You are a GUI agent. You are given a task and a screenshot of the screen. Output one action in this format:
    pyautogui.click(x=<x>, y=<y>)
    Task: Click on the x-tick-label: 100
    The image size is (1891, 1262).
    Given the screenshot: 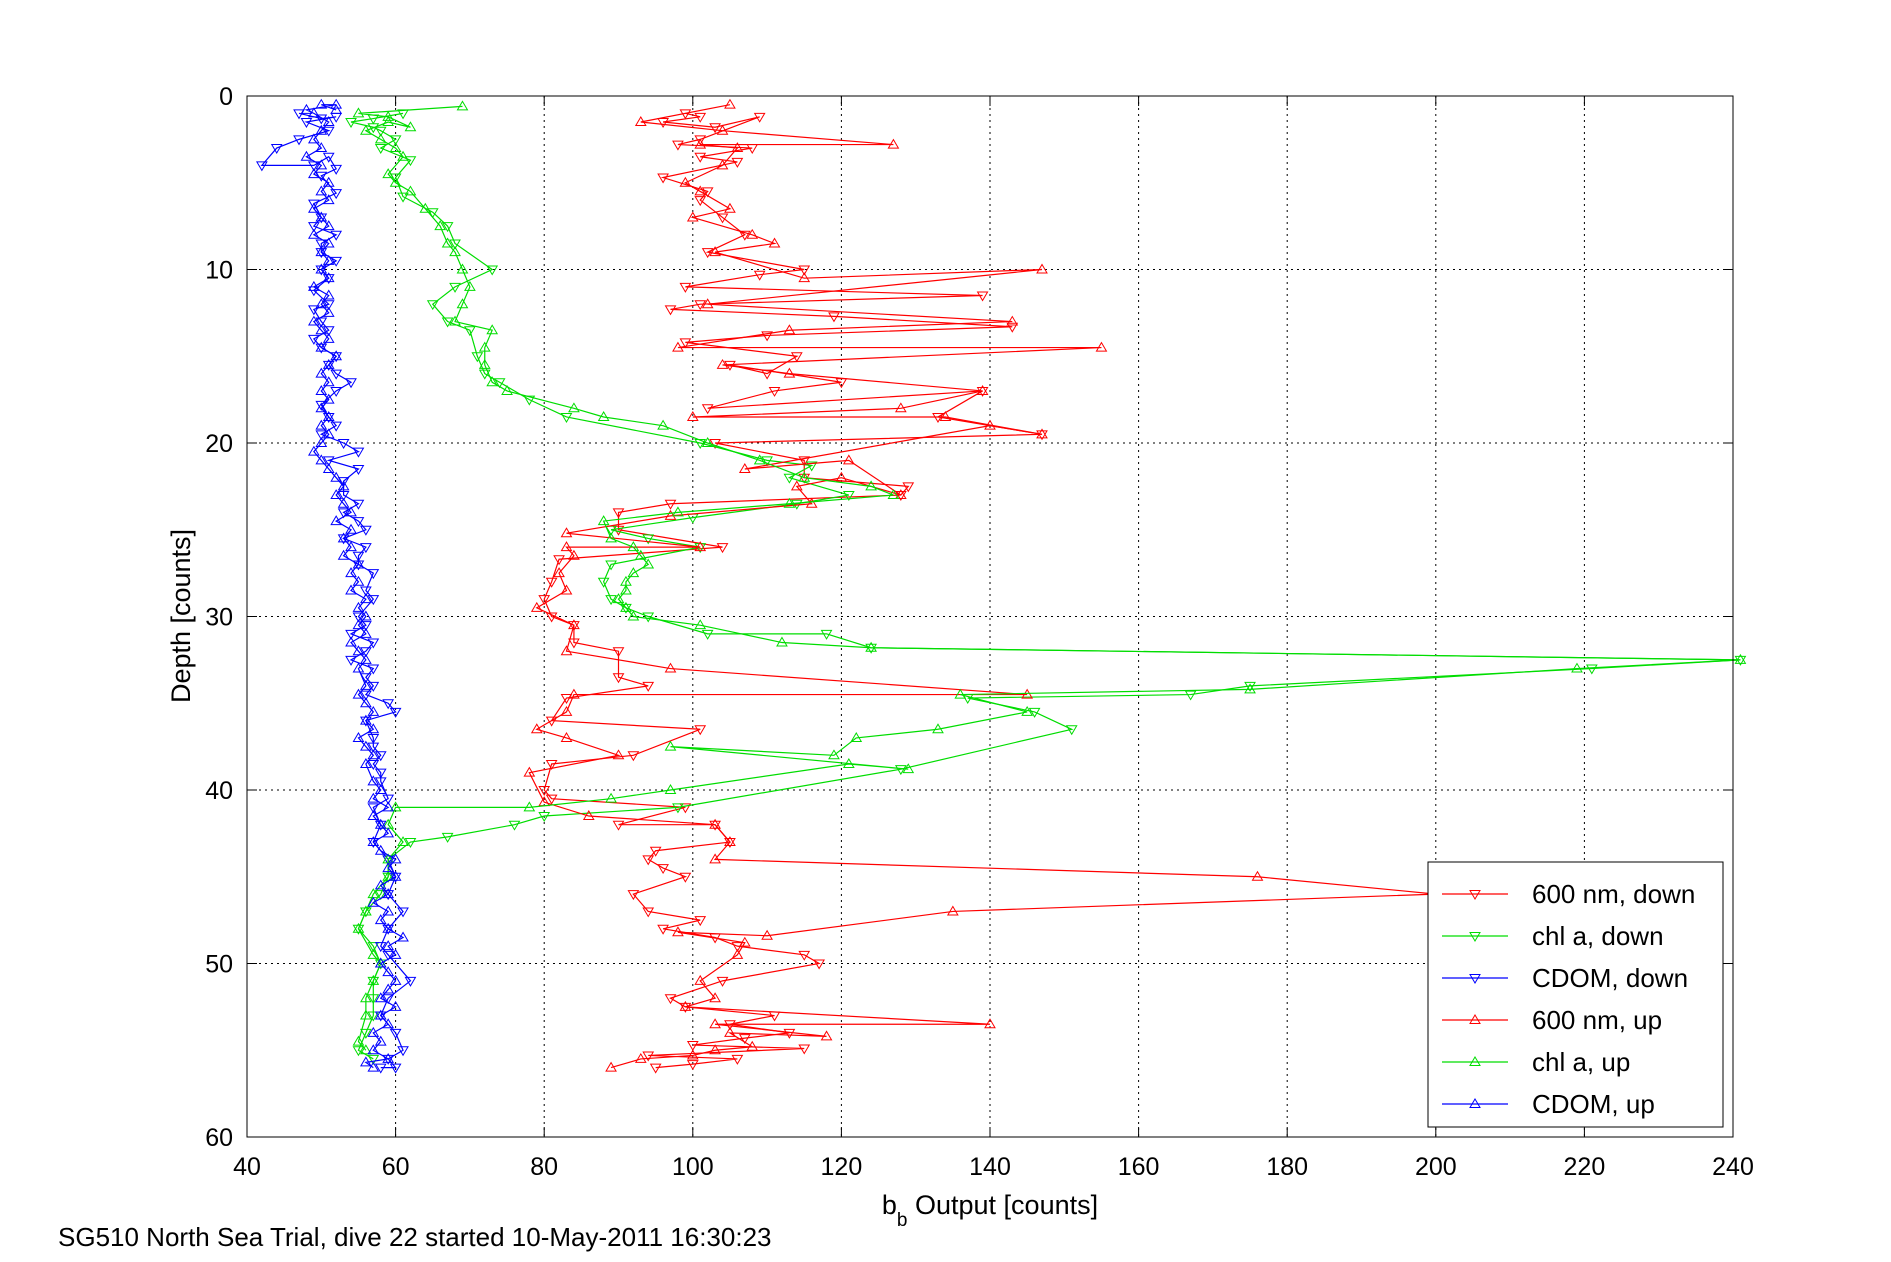 What is the action you would take?
    pyautogui.click(x=693, y=1167)
    